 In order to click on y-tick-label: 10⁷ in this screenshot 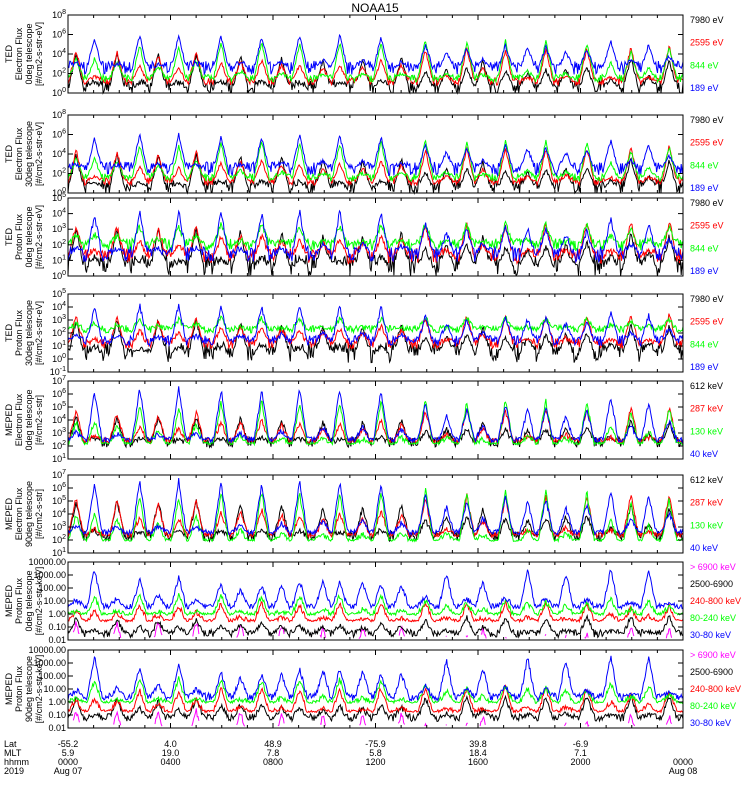, I will do `click(59, 474)`.